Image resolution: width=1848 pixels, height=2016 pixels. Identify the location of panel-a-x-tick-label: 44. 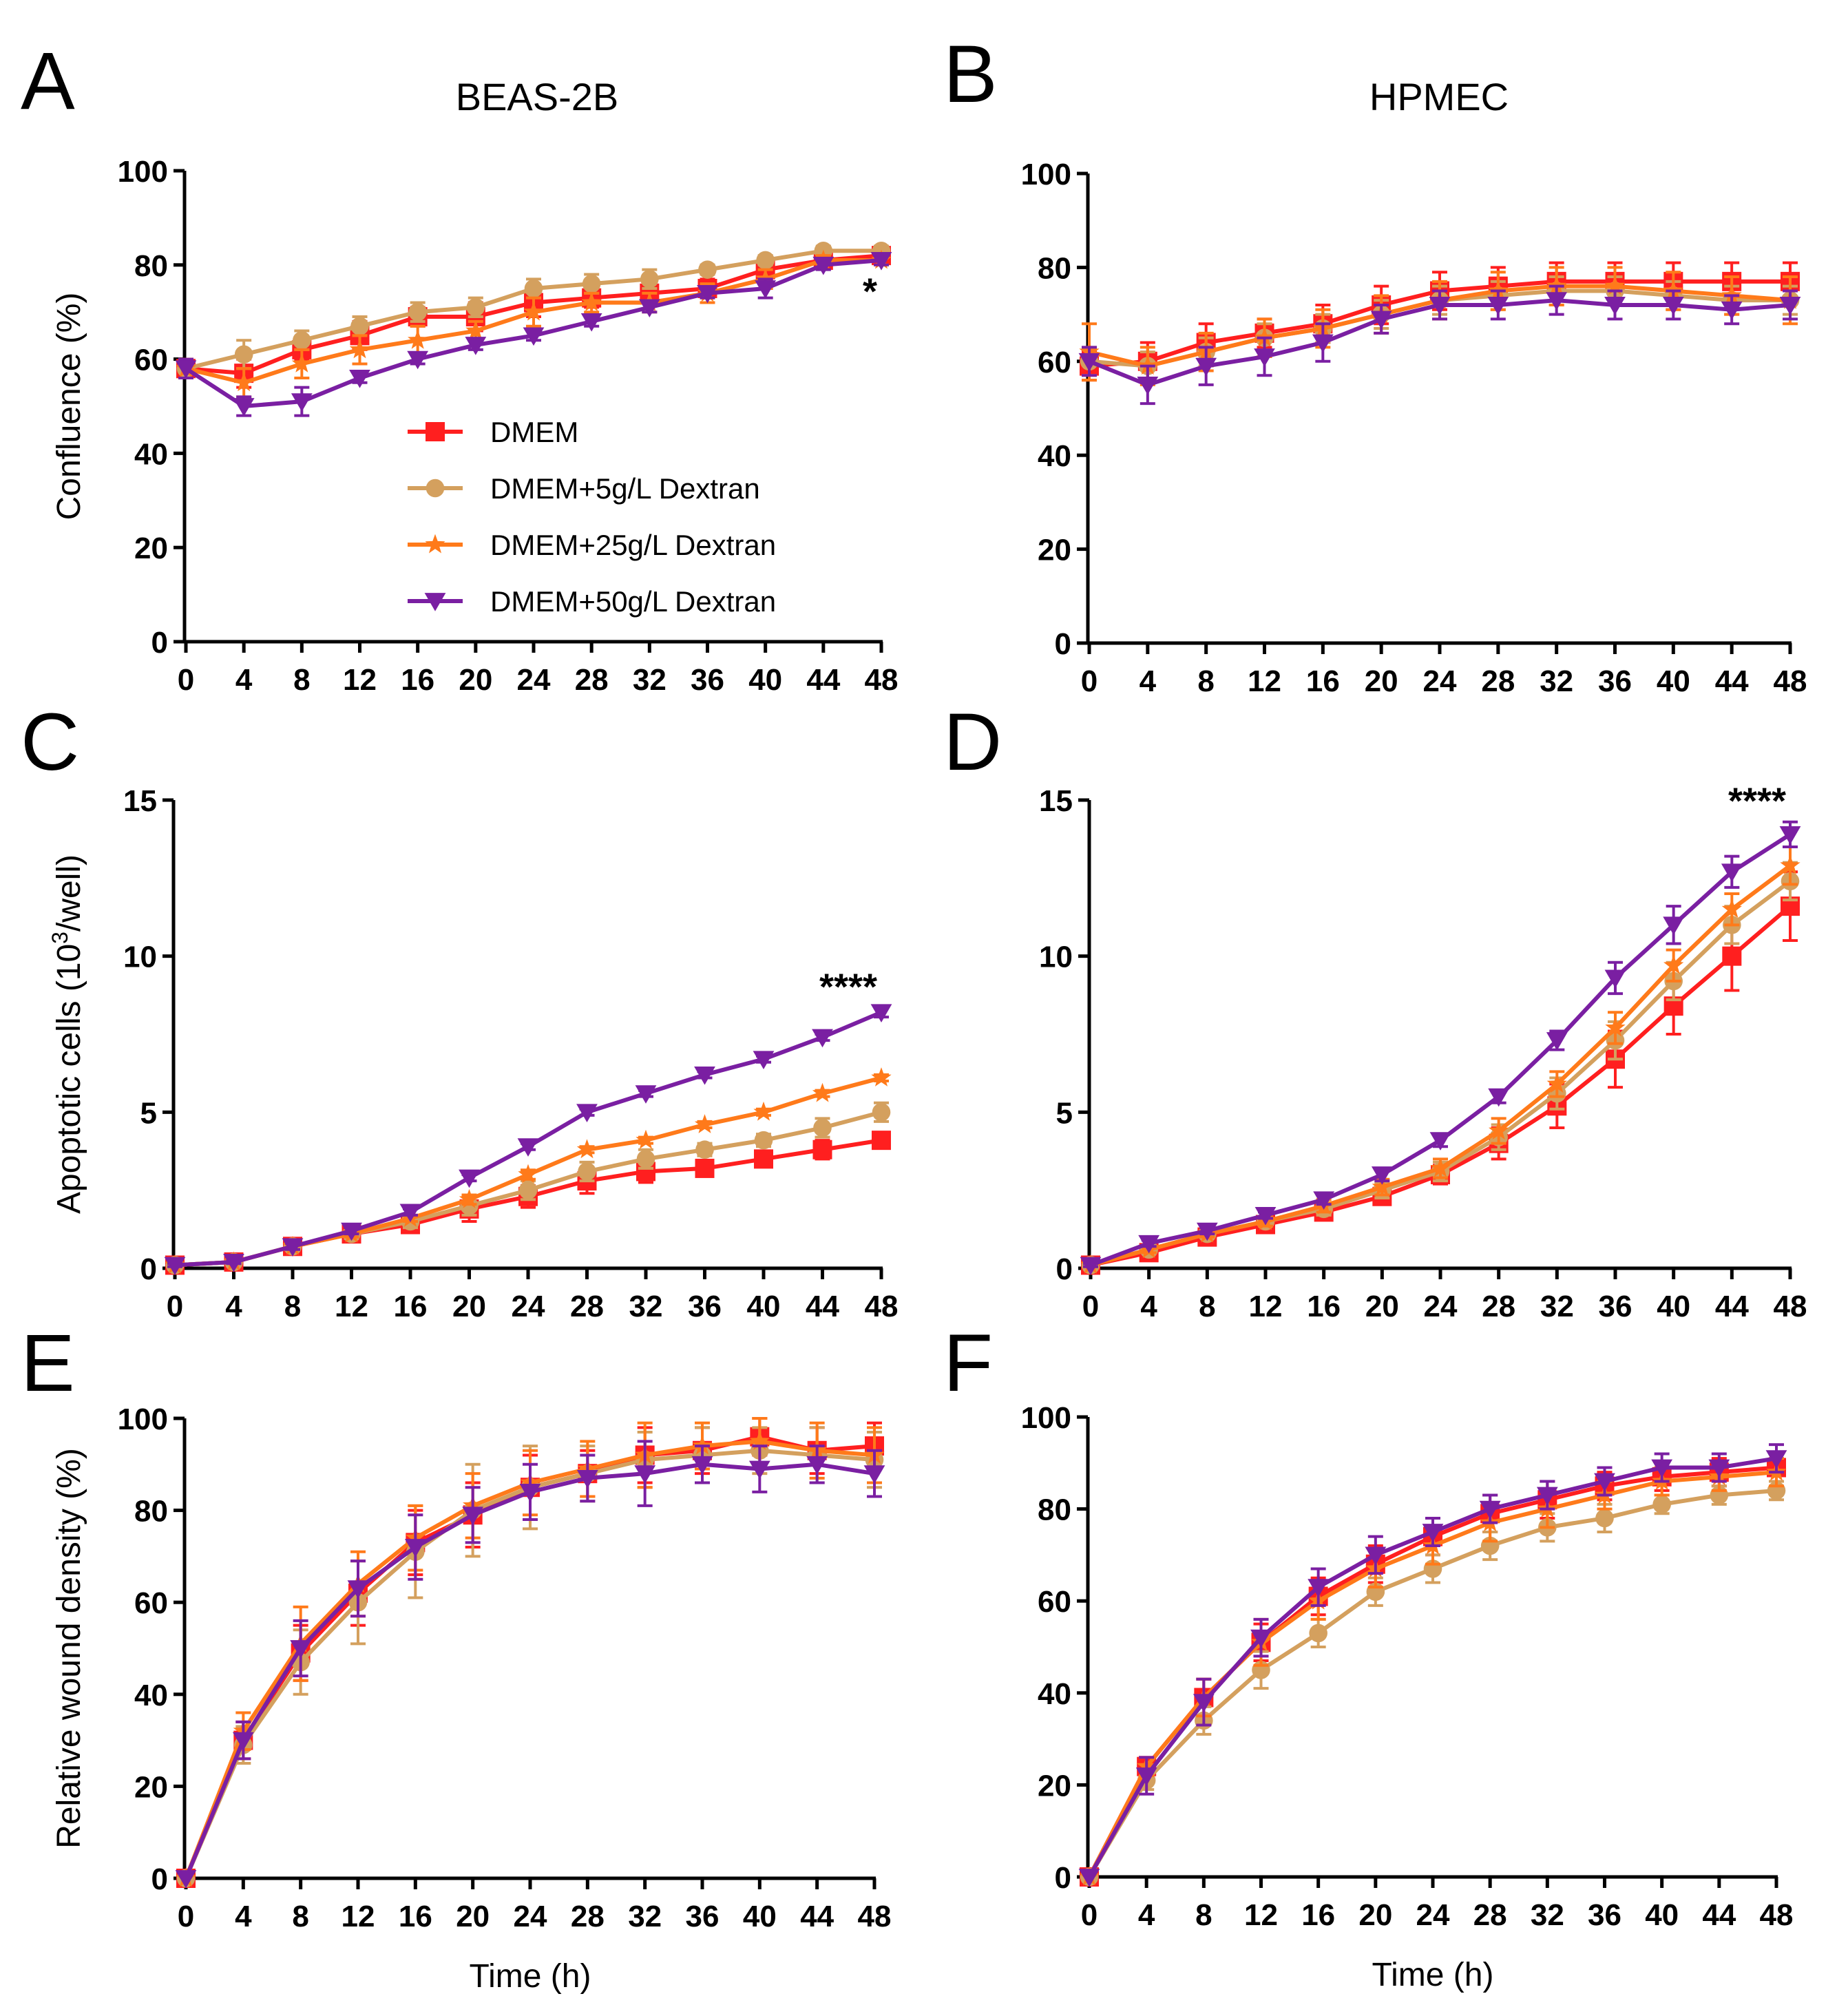
(823, 680).